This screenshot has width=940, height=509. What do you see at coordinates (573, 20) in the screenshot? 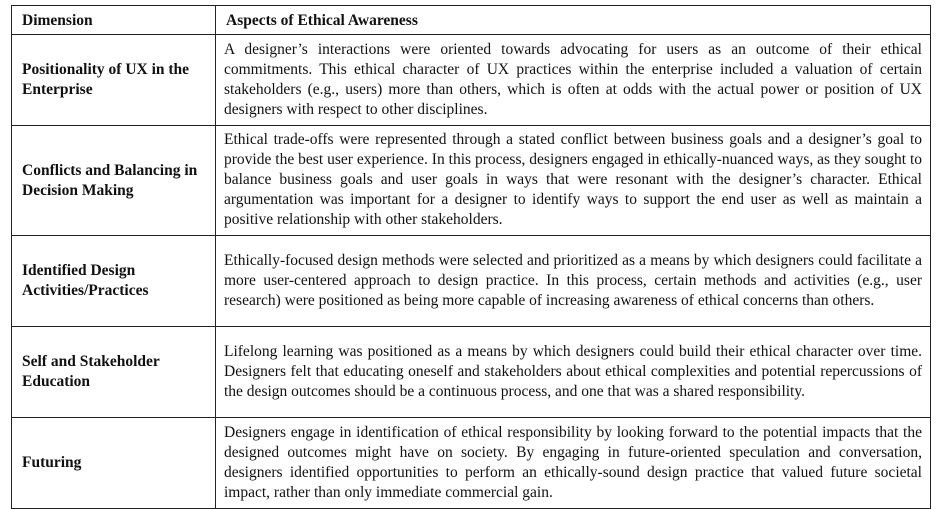
I see `header-aspects: Aspects of Ethical Awareness` at bounding box center [573, 20].